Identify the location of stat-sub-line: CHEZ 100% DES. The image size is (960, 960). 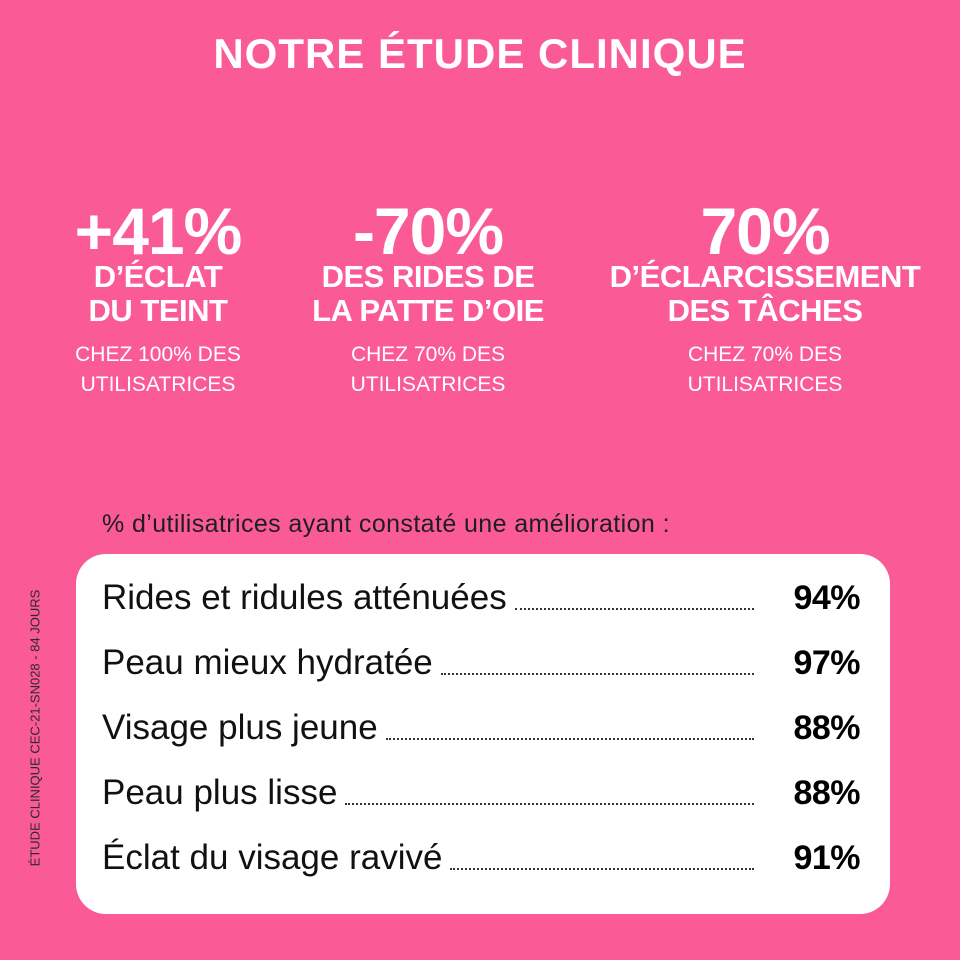
(158, 354).